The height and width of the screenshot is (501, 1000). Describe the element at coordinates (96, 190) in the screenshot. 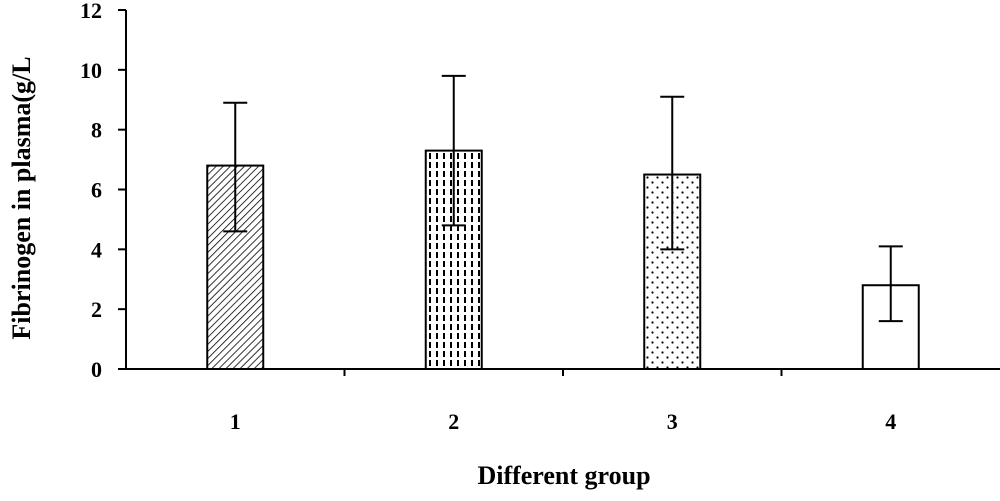

I see `y-tick-label: 6` at that location.